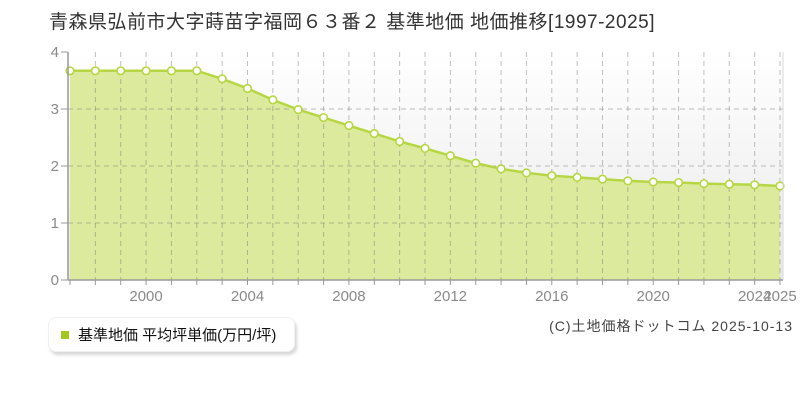 The width and height of the screenshot is (800, 400). I want to click on y-tick-label: 2, so click(55, 166).